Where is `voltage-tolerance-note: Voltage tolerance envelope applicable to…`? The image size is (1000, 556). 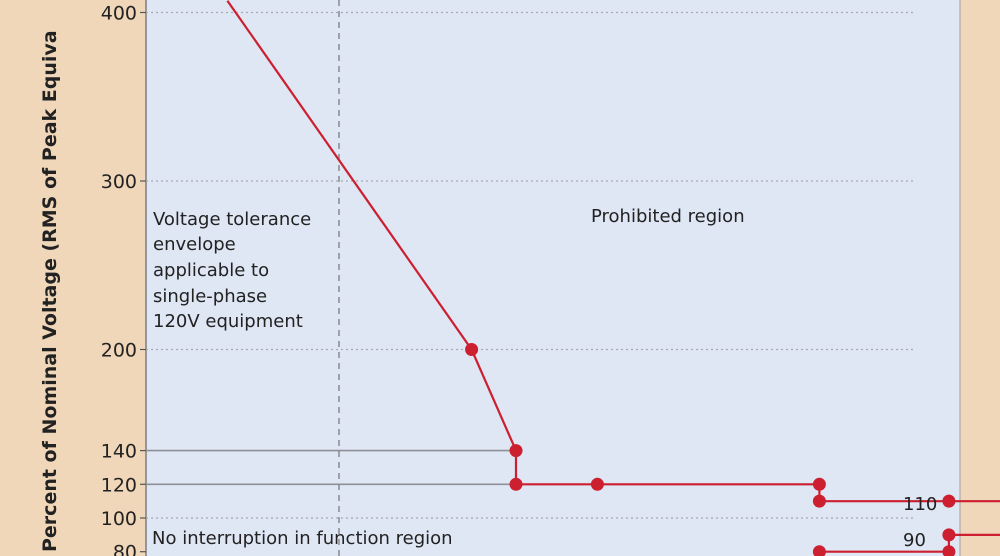 voltage-tolerance-note: Voltage tolerance envelope applicable to… is located at coordinates (232, 270).